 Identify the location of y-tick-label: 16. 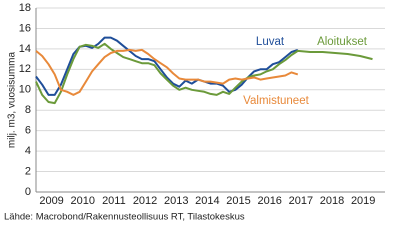
(25, 28).